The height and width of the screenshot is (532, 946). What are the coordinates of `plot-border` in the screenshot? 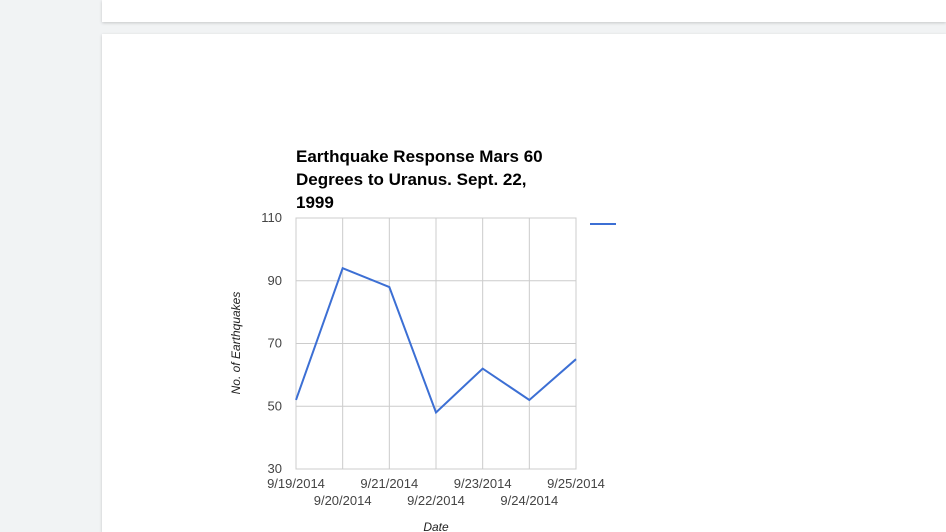 It's located at (436, 343).